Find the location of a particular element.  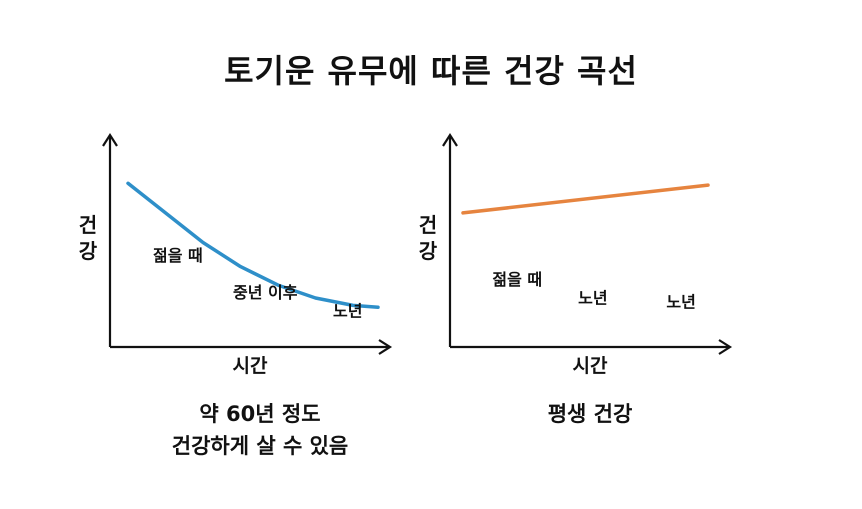

right-x-label: 시간 is located at coordinates (590, 366).